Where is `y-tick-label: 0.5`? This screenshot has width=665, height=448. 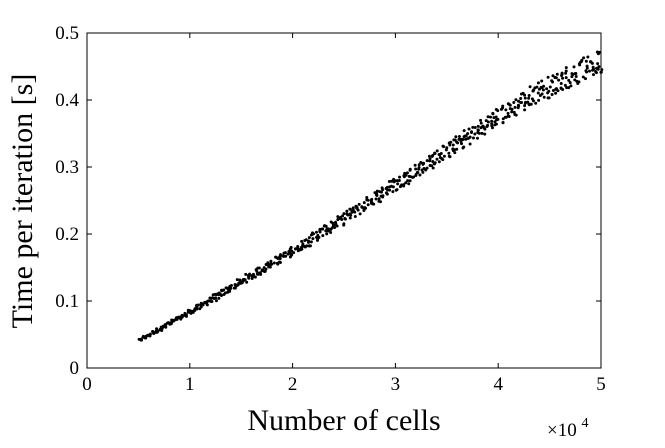 y-tick-label: 0.5 is located at coordinates (67, 33).